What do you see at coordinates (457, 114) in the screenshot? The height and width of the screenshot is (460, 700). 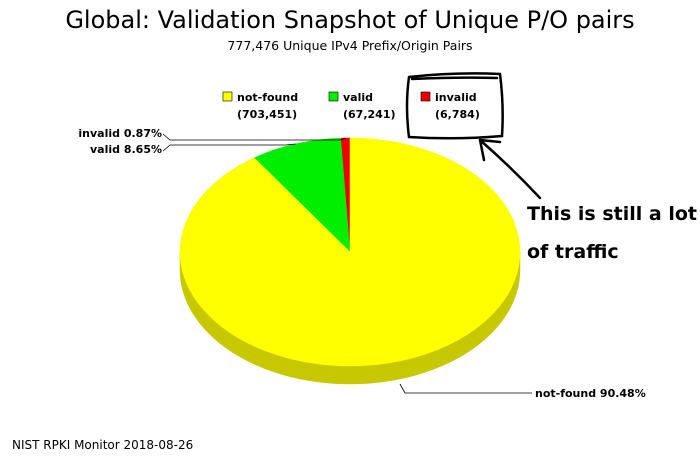 I see `legend-count-invalid: (6,784)` at bounding box center [457, 114].